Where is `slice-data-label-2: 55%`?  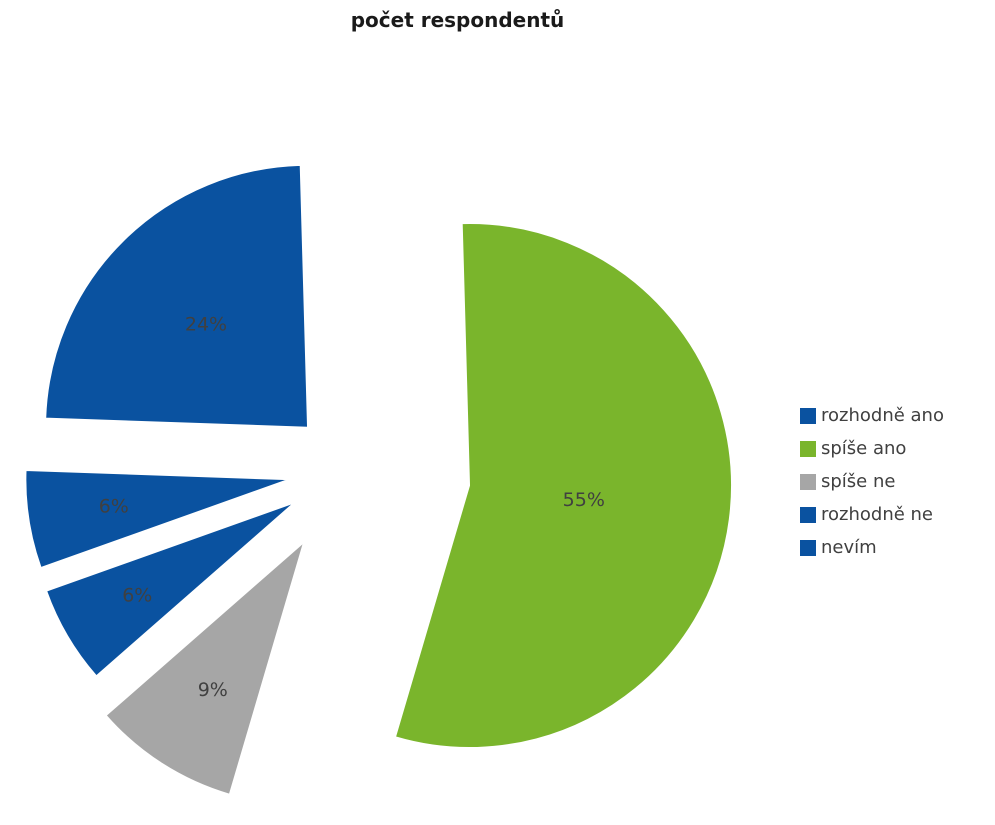
slice-data-label-2: 55% is located at coordinates (584, 500).